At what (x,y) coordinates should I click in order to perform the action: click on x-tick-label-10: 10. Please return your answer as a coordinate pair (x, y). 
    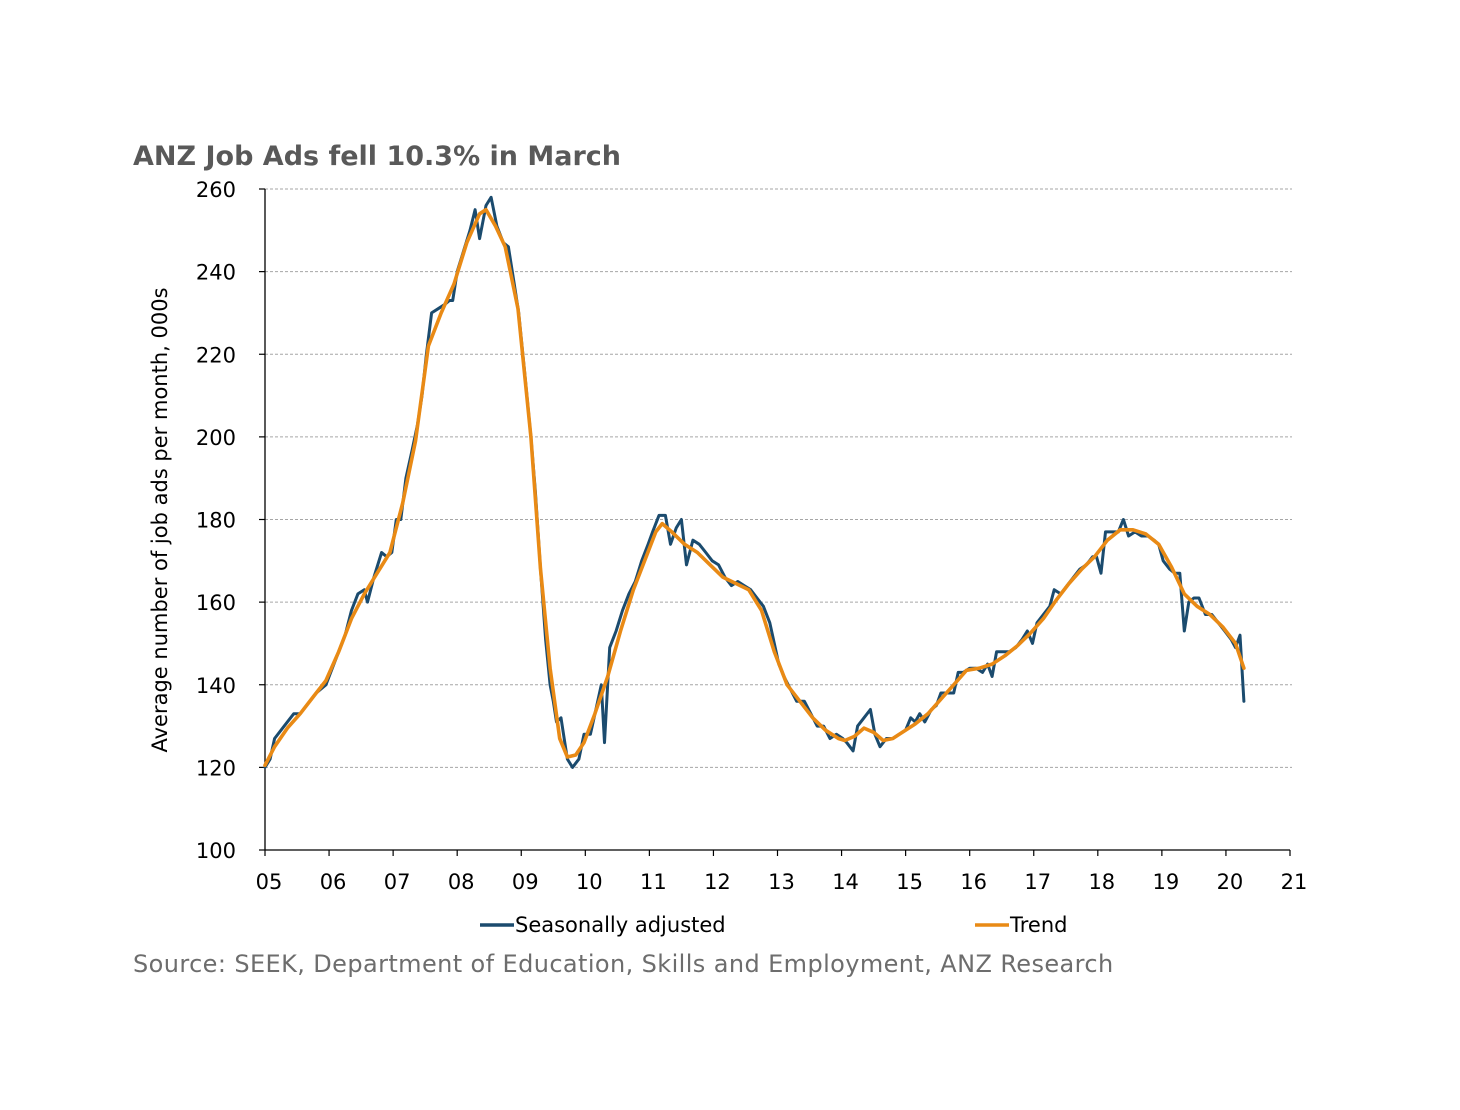
    Looking at the image, I should click on (589, 882).